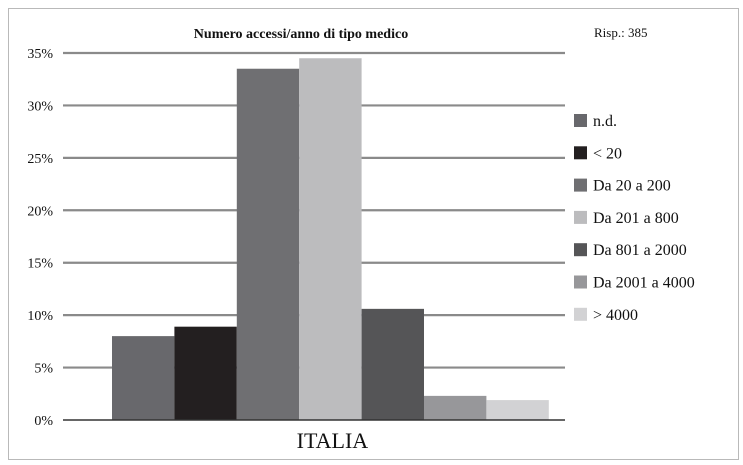 The width and height of the screenshot is (743, 465). Describe the element at coordinates (40, 238) in the screenshot. I see `y-axis-ticks: 0% 5% 10% 15% 20% 25% 30% 35%` at that location.